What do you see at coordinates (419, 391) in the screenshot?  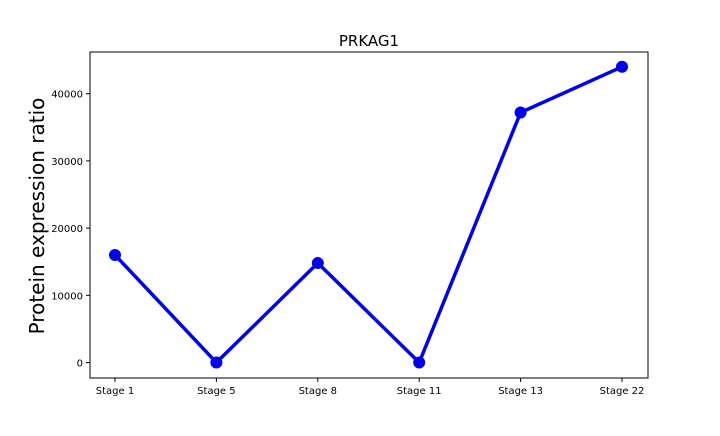 I see `x-tick-label: Stage 11` at bounding box center [419, 391].